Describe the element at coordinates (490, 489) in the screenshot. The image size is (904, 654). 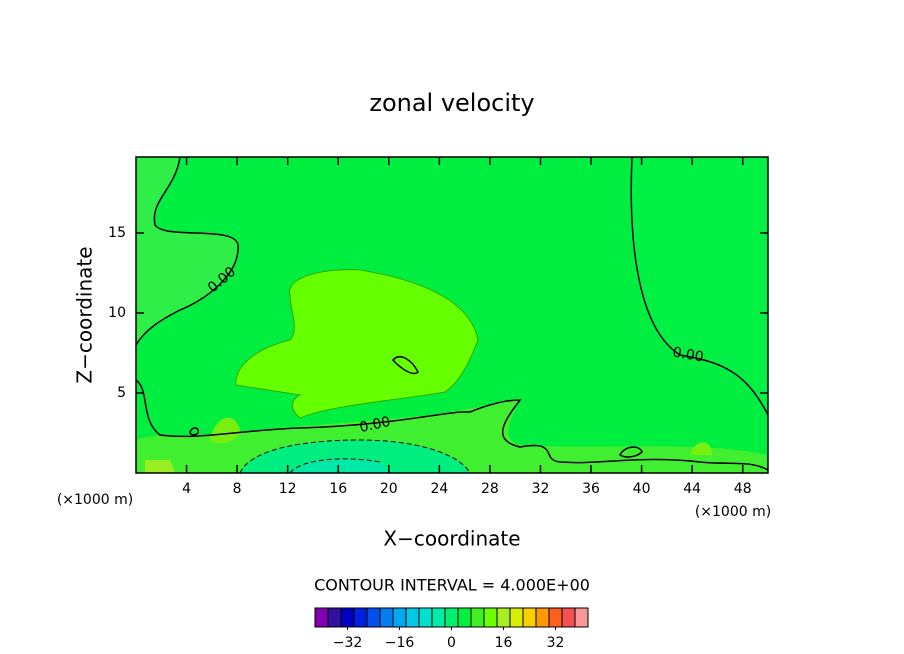
I see `x-tick-label: 28` at that location.